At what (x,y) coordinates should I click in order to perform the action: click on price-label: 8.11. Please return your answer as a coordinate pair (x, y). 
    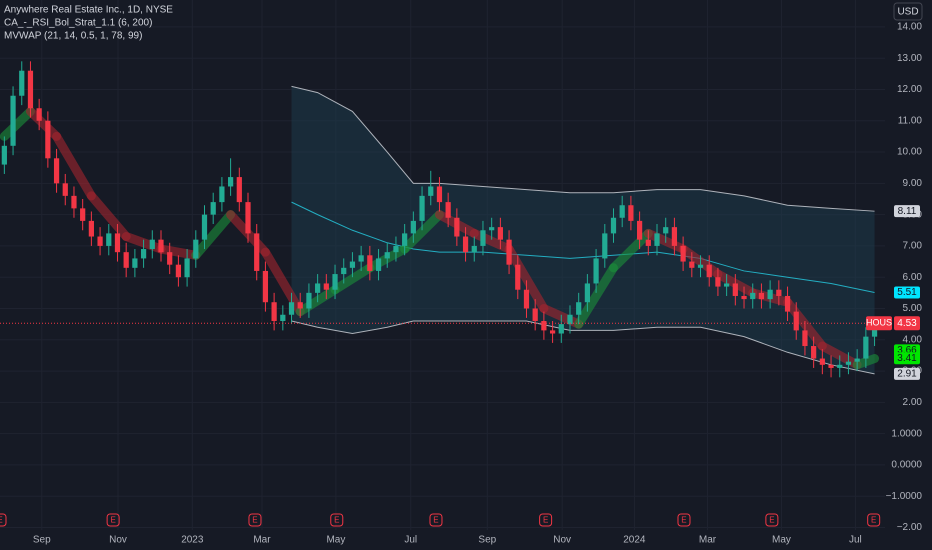
    Looking at the image, I should click on (907, 211).